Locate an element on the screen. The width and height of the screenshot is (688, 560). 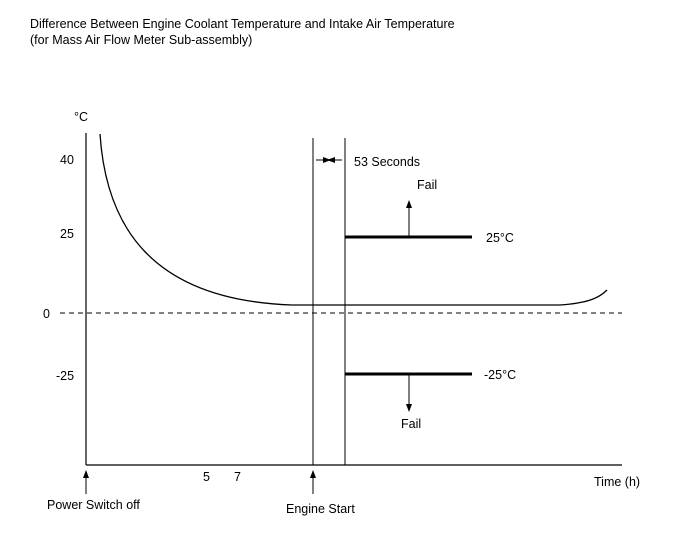
x-axis-label: Time (h) is located at coordinates (617, 482).